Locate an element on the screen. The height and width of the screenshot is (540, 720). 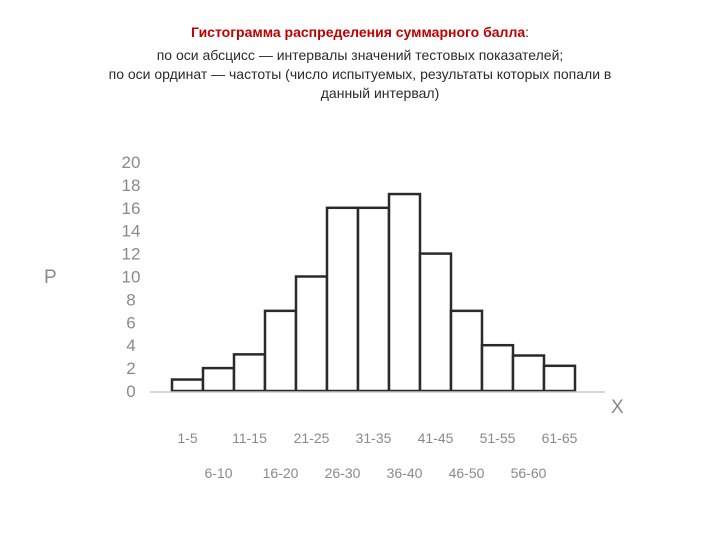
x-category-label: 16-20 is located at coordinates (281, 473).